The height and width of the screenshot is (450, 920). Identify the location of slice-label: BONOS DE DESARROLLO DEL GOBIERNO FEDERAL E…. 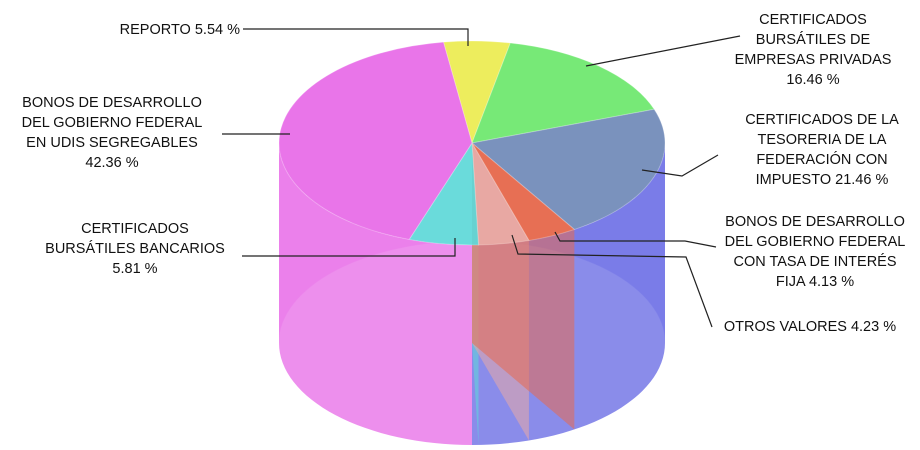
(112, 133).